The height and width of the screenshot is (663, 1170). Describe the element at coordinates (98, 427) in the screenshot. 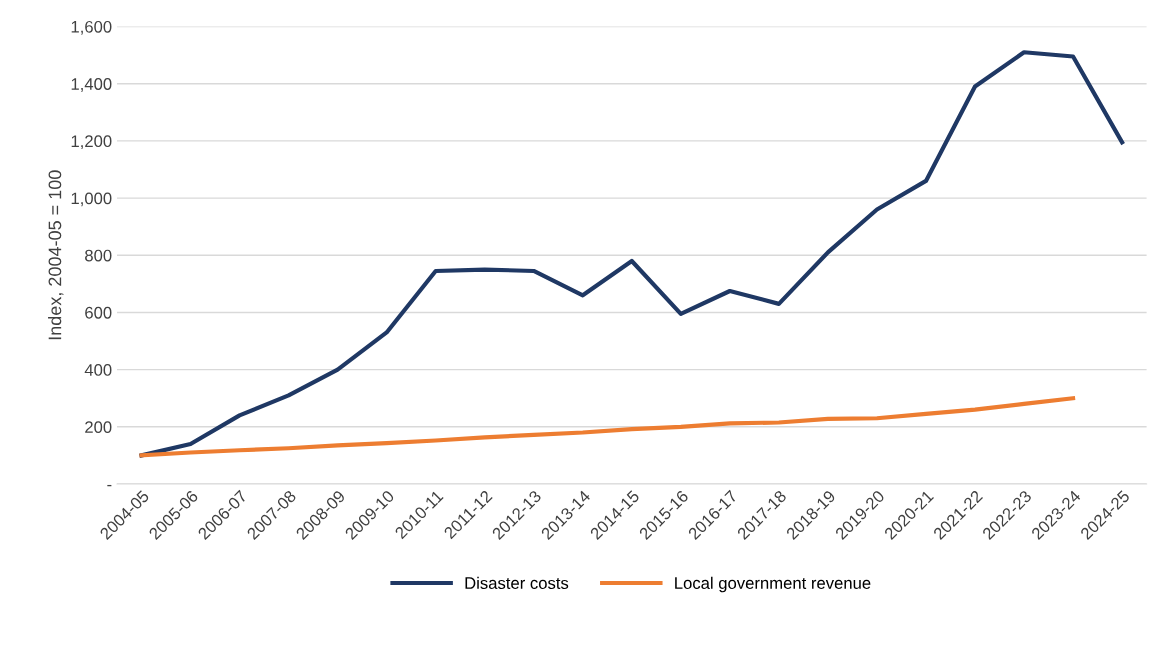

I see `y-tick-label: 200` at that location.